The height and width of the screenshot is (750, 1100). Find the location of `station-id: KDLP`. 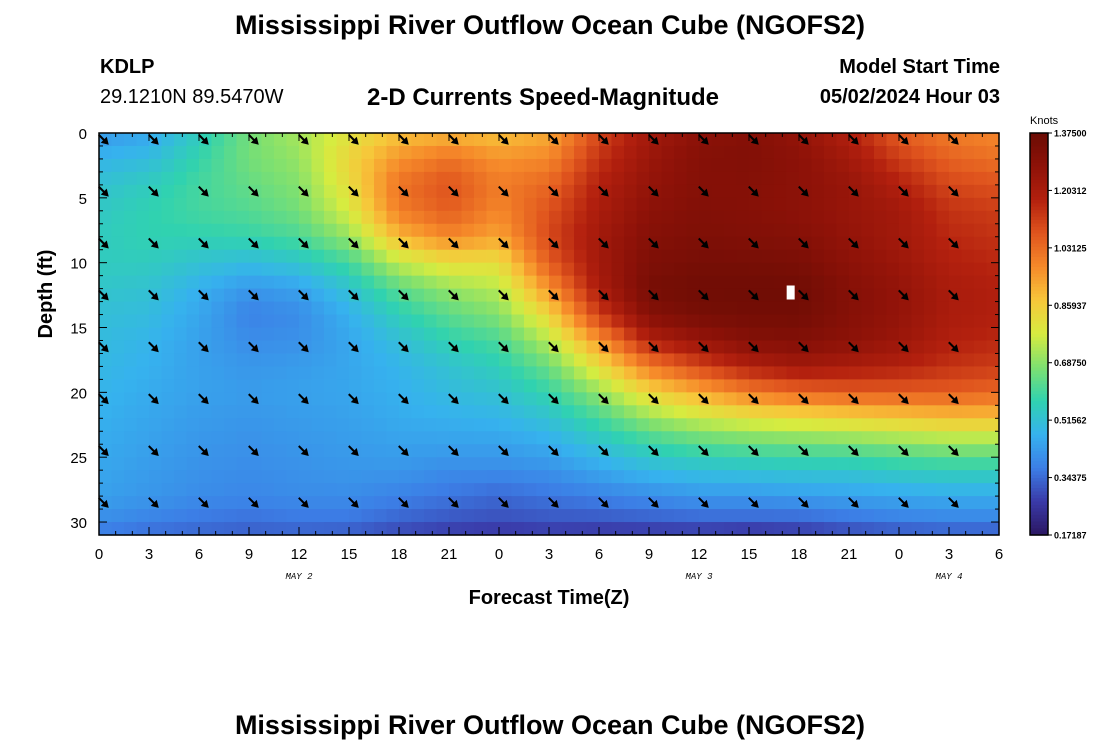

station-id: KDLP is located at coordinates (127, 67).